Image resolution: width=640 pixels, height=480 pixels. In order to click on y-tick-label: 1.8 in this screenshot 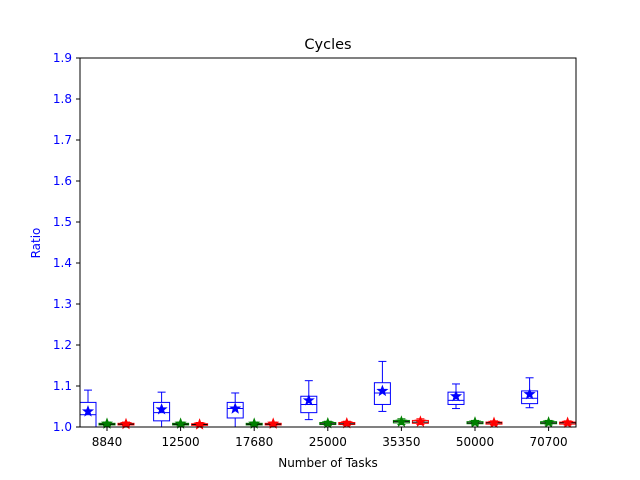, I will do `click(62, 99)`.